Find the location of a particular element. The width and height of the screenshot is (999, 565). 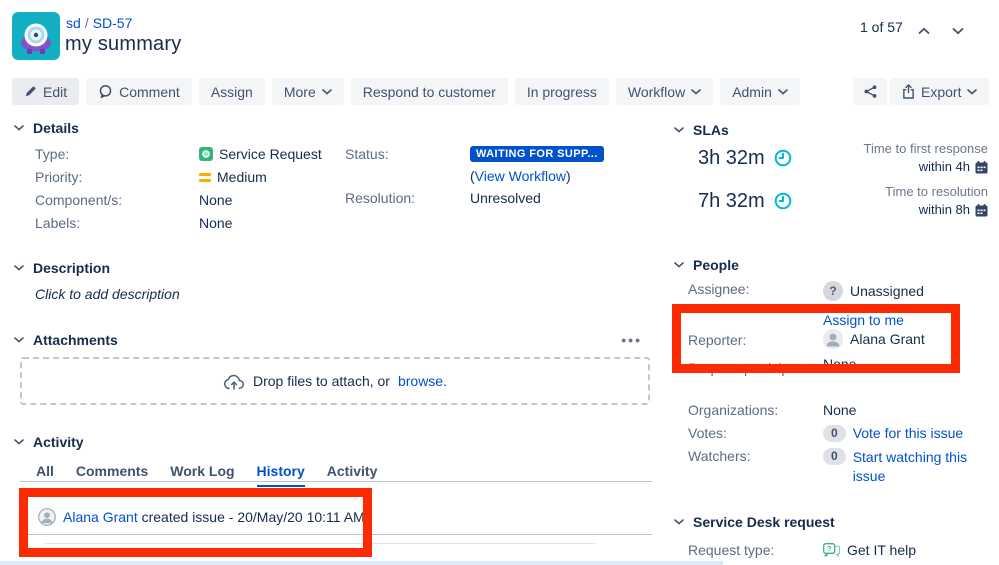

respond-to-customer-button: Respond to customer is located at coordinates (429, 91).